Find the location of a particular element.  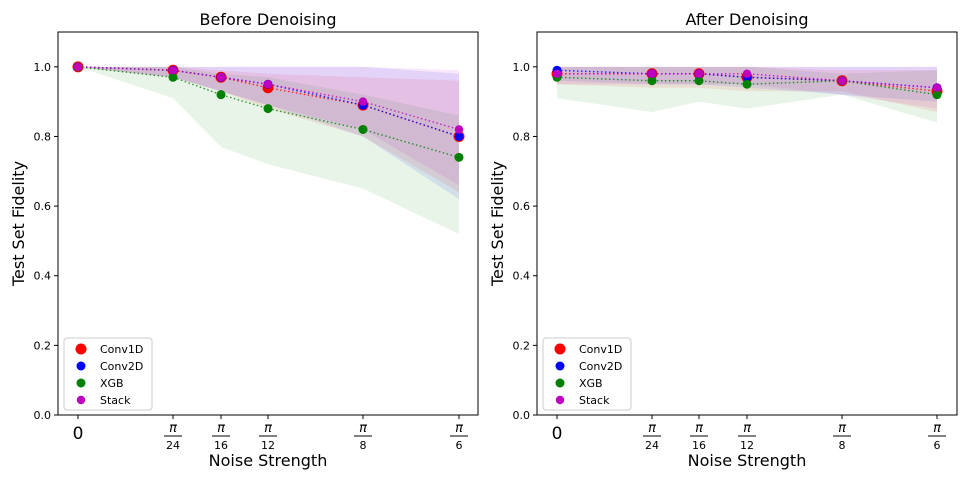

line-xgb is located at coordinates (747, 86).